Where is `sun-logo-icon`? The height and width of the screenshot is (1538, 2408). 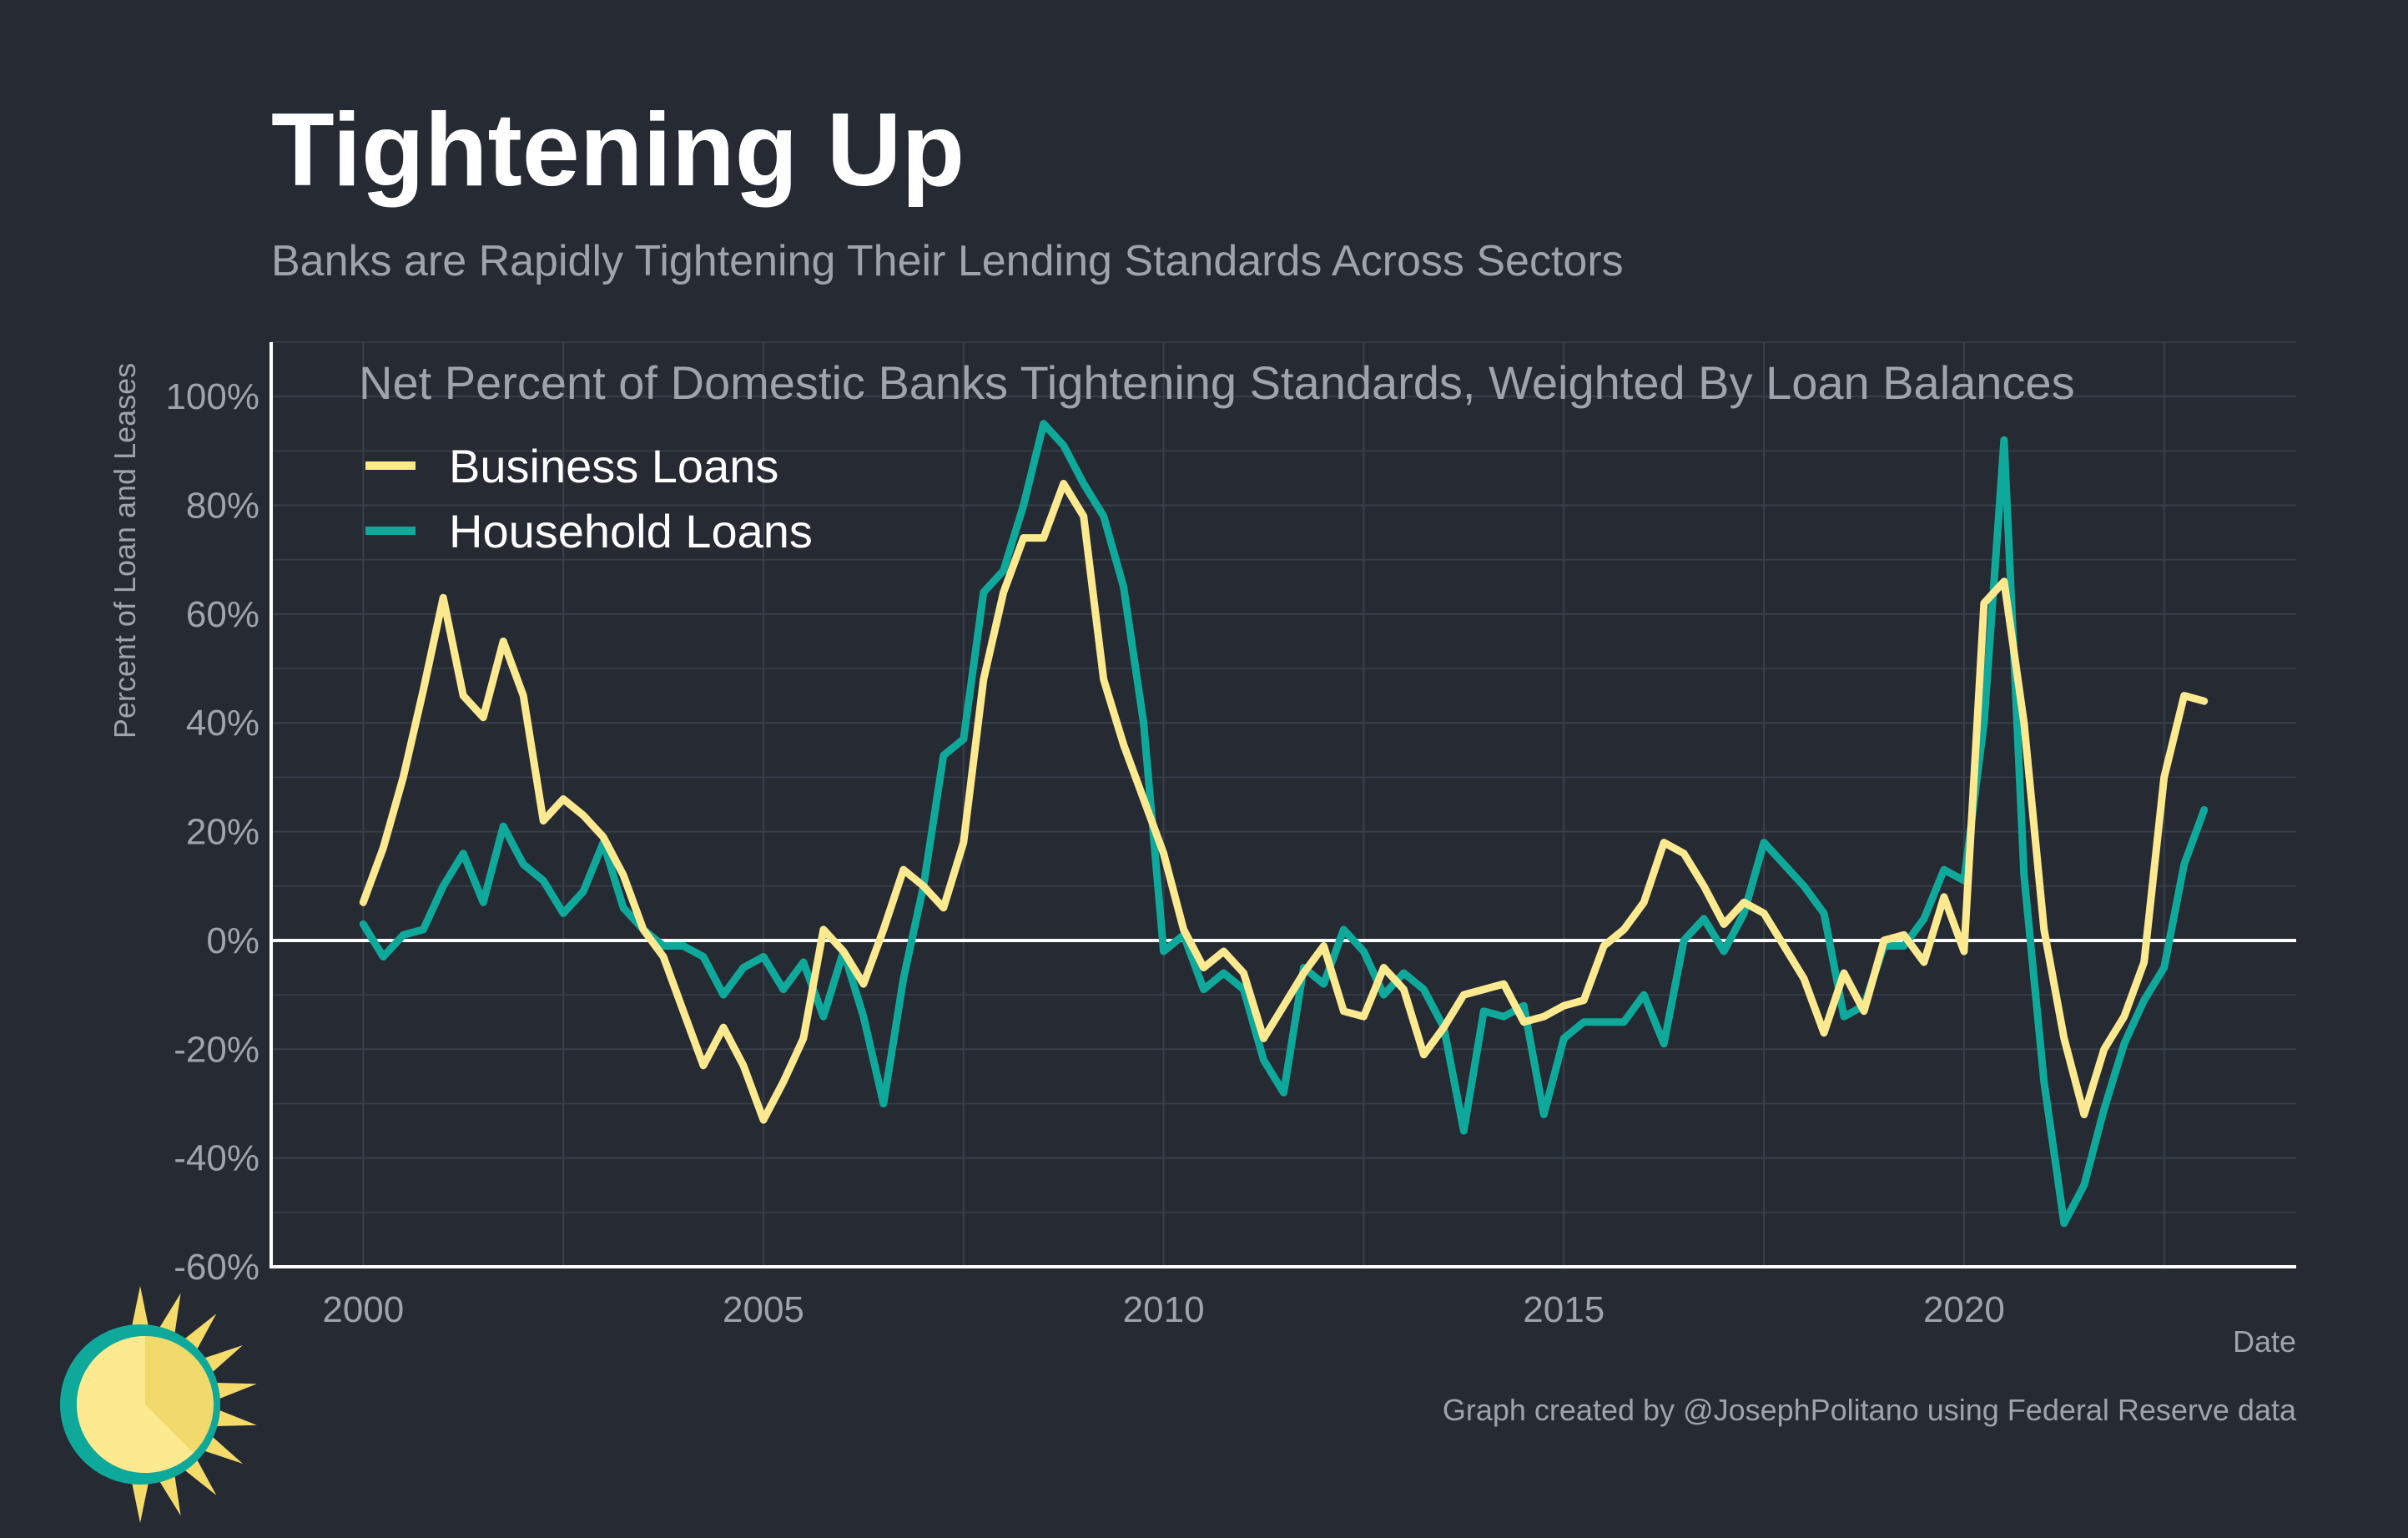 sun-logo-icon is located at coordinates (158, 1404).